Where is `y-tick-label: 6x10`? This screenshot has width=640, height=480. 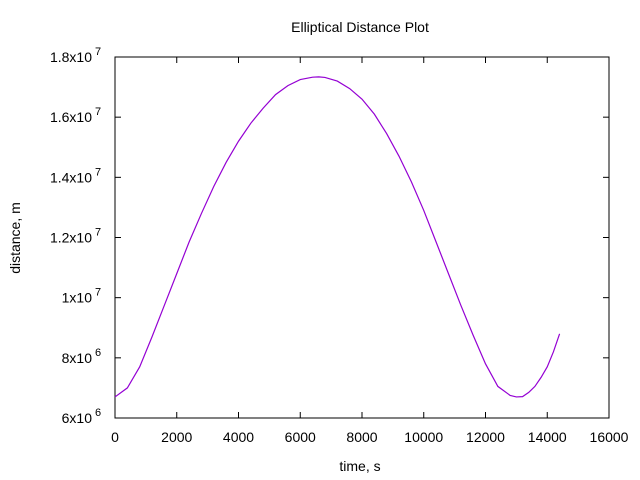
y-tick-label: 6x10 is located at coordinates (77, 418).